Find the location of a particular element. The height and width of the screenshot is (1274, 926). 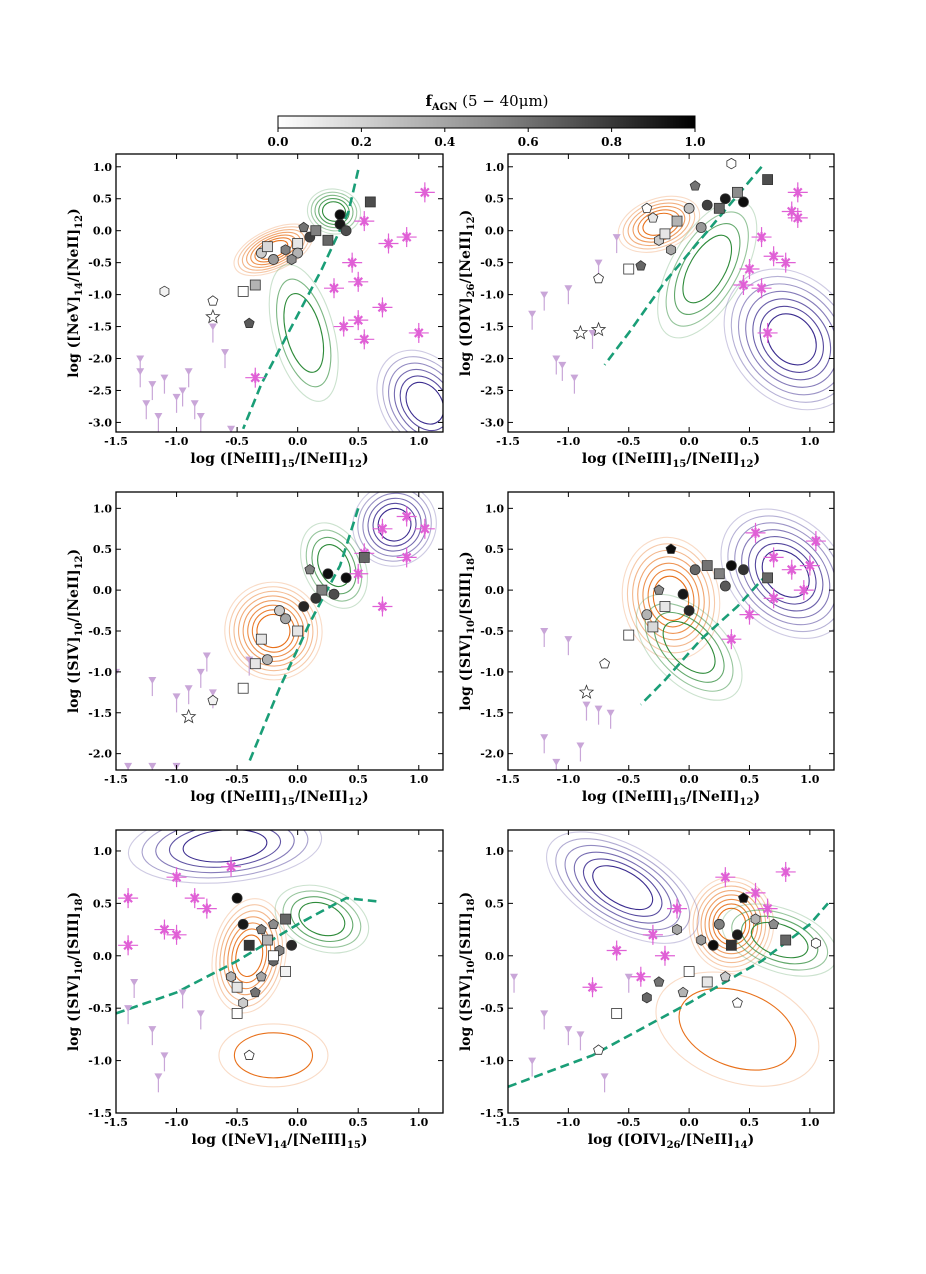

y-tick-label: -2.0 is located at coordinates (100, 754).